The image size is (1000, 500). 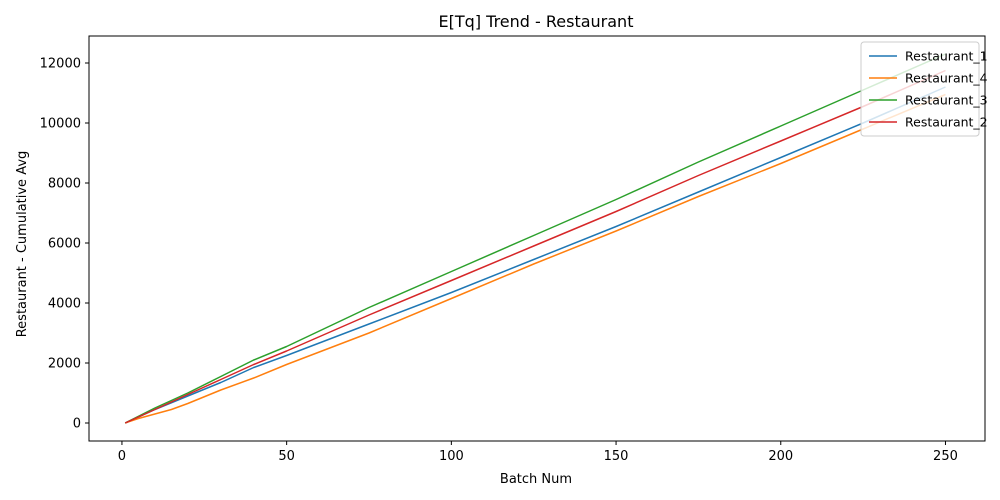 I want to click on legend-label: Restaurant_2, so click(x=946, y=122).